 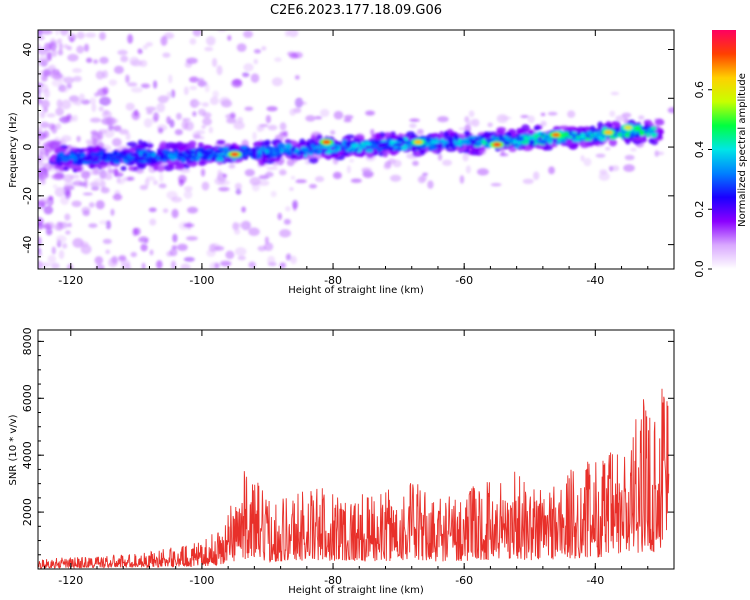 What do you see at coordinates (27, 455) in the screenshot?
I see `y-tick-label: 4000` at bounding box center [27, 455].